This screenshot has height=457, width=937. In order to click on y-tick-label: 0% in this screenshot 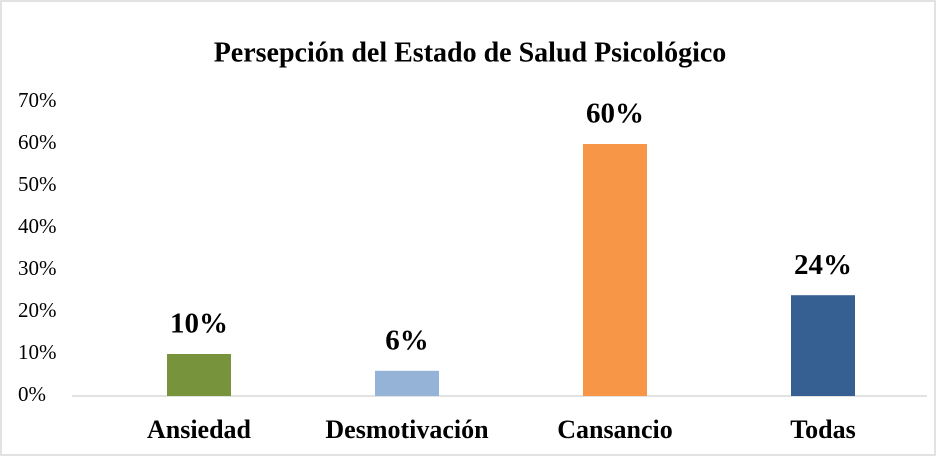, I will do `click(32, 394)`.